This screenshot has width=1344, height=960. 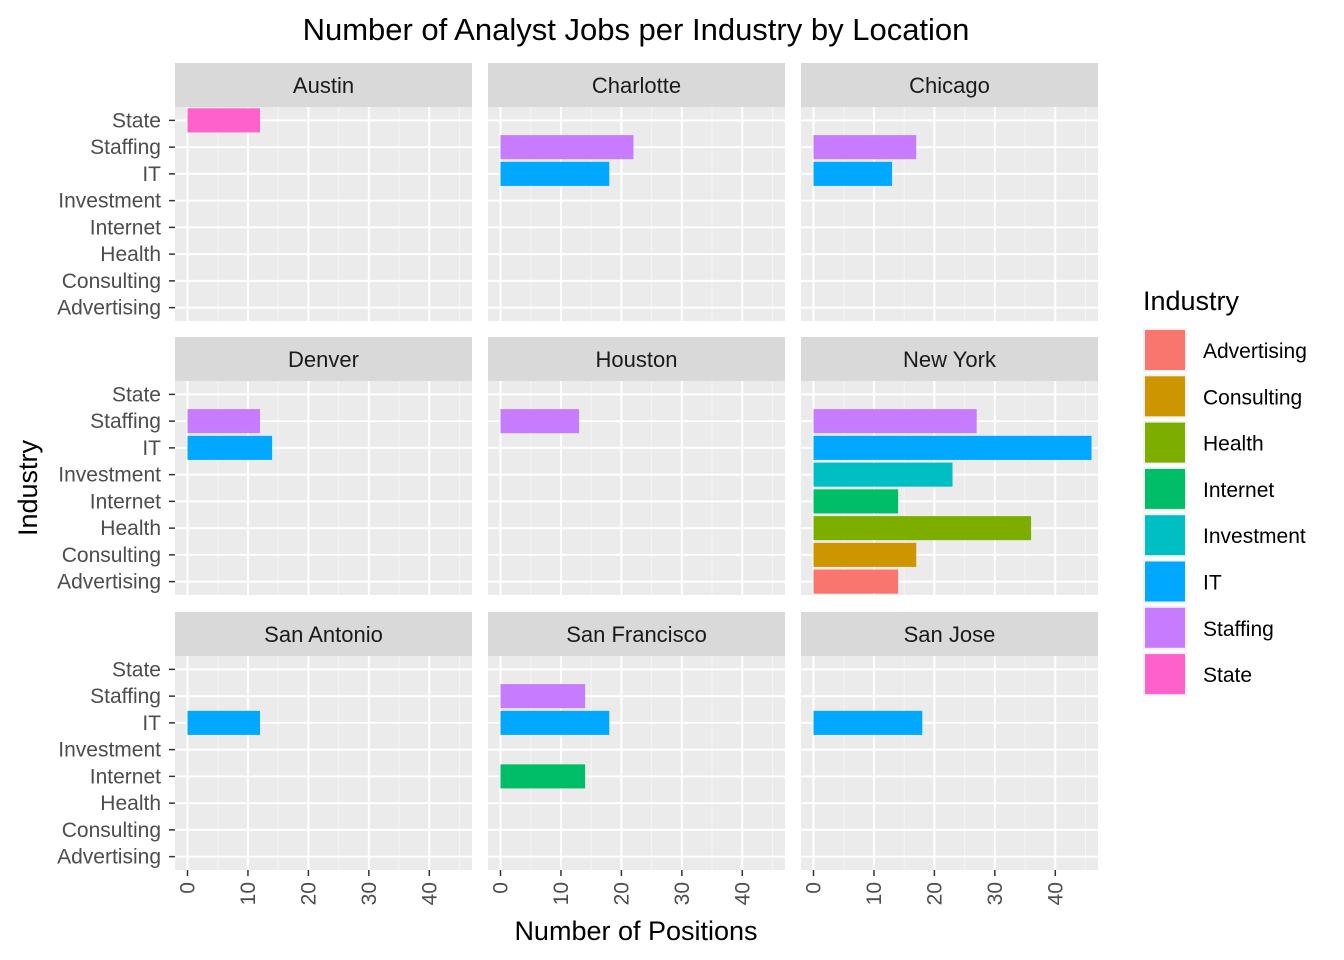 What do you see at coordinates (1252, 397) in the screenshot?
I see `legend-label: Consulting` at bounding box center [1252, 397].